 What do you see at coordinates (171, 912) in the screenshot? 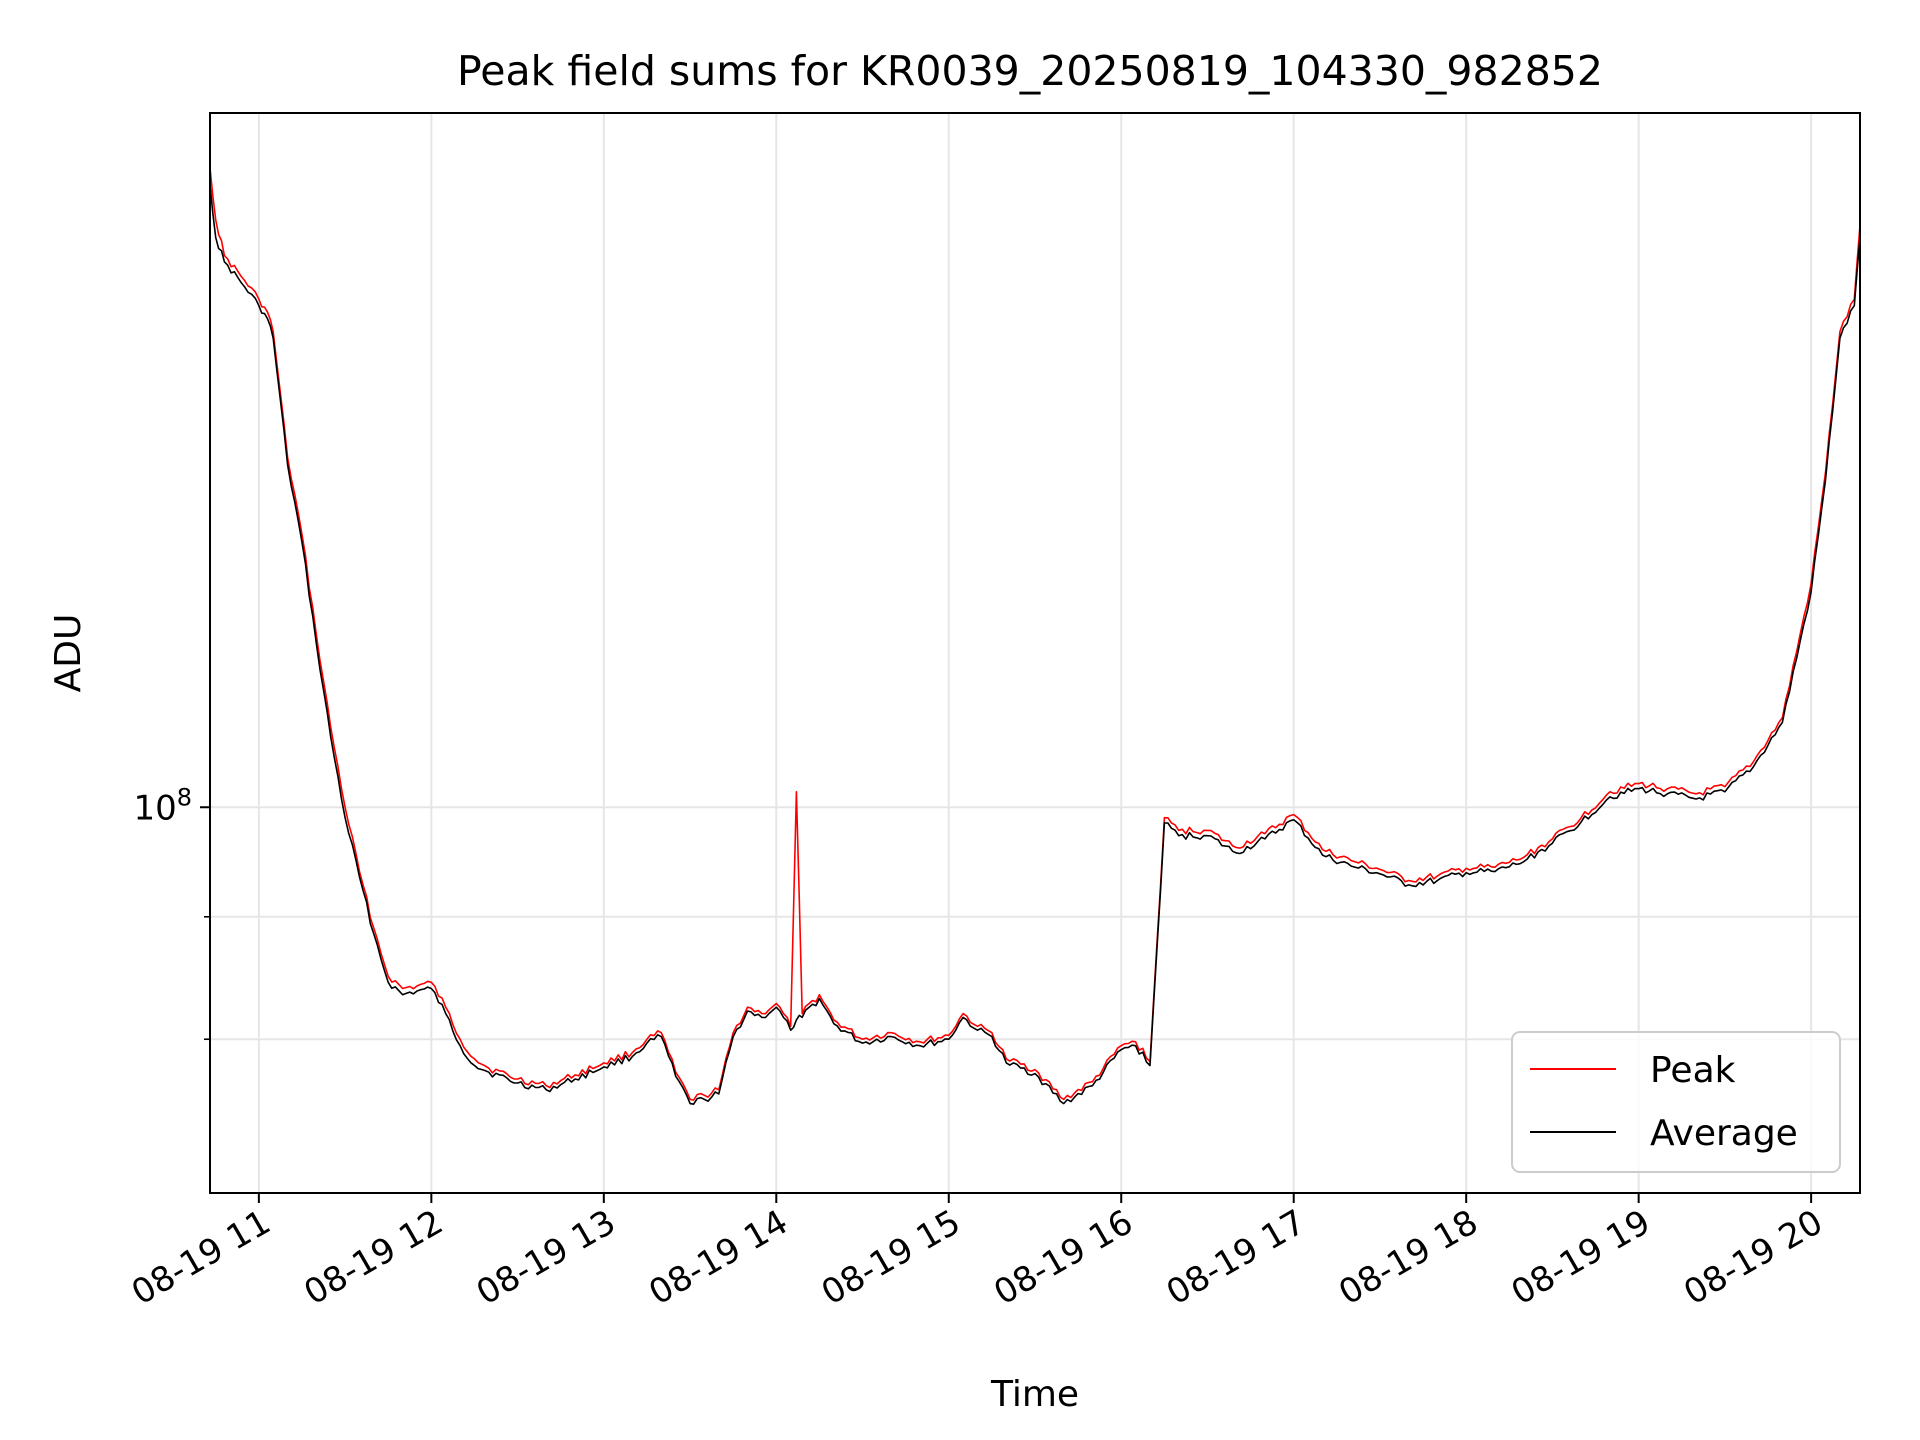
I see `y-axis-ticks: 108` at bounding box center [171, 912].